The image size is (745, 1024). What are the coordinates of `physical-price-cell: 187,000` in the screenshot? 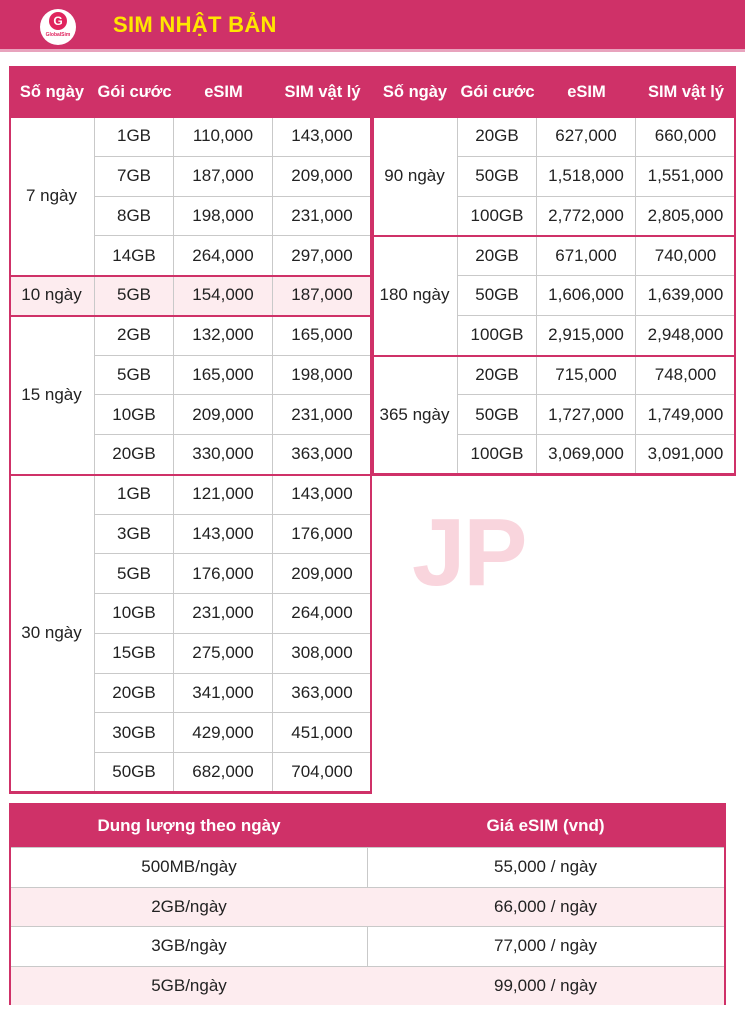 It's located at (322, 296).